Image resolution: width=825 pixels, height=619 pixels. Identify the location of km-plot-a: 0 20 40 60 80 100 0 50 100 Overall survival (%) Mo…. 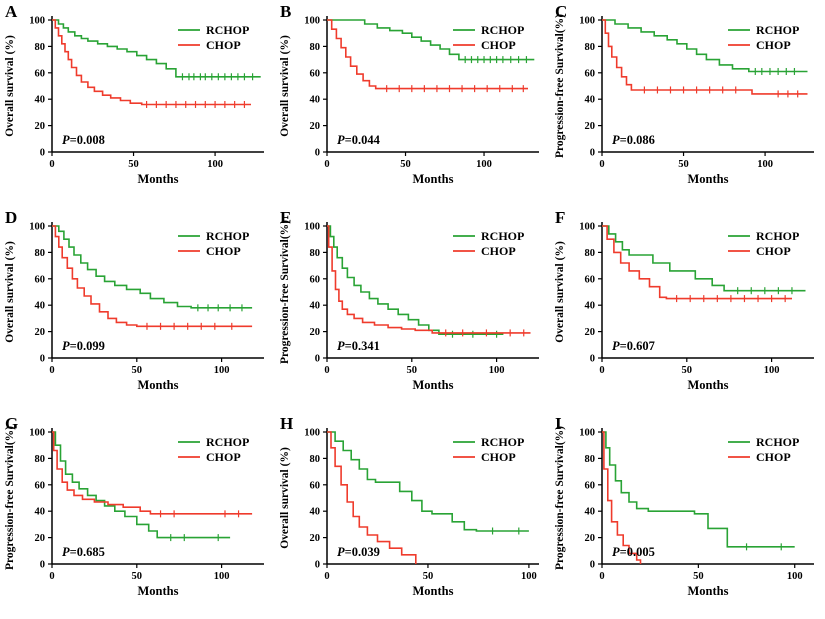
(134, 101).